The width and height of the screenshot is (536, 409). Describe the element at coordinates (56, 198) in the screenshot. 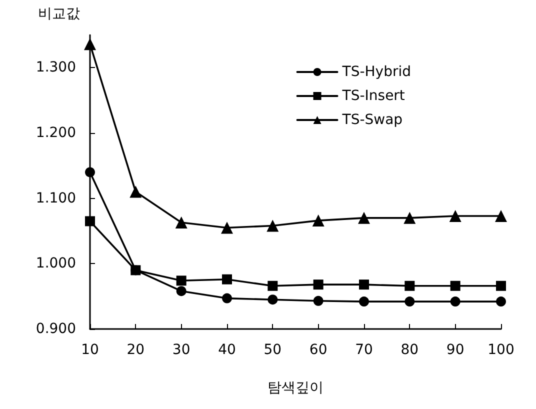

I see `y-tick-label: 1.100` at that location.